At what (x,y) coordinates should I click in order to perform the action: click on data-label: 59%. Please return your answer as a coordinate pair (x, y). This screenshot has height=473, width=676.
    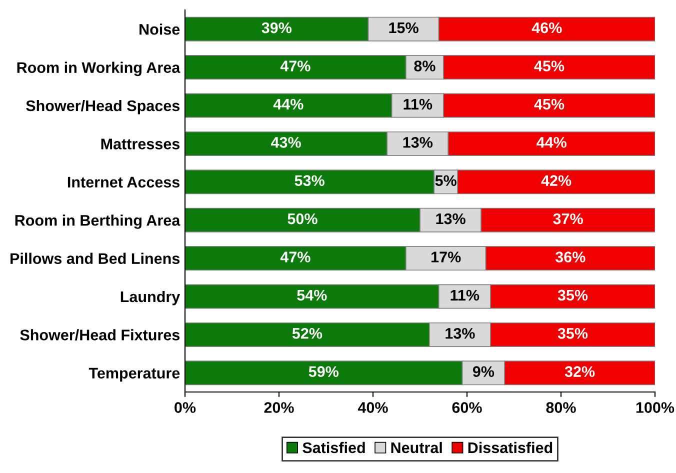
    Looking at the image, I should click on (323, 371).